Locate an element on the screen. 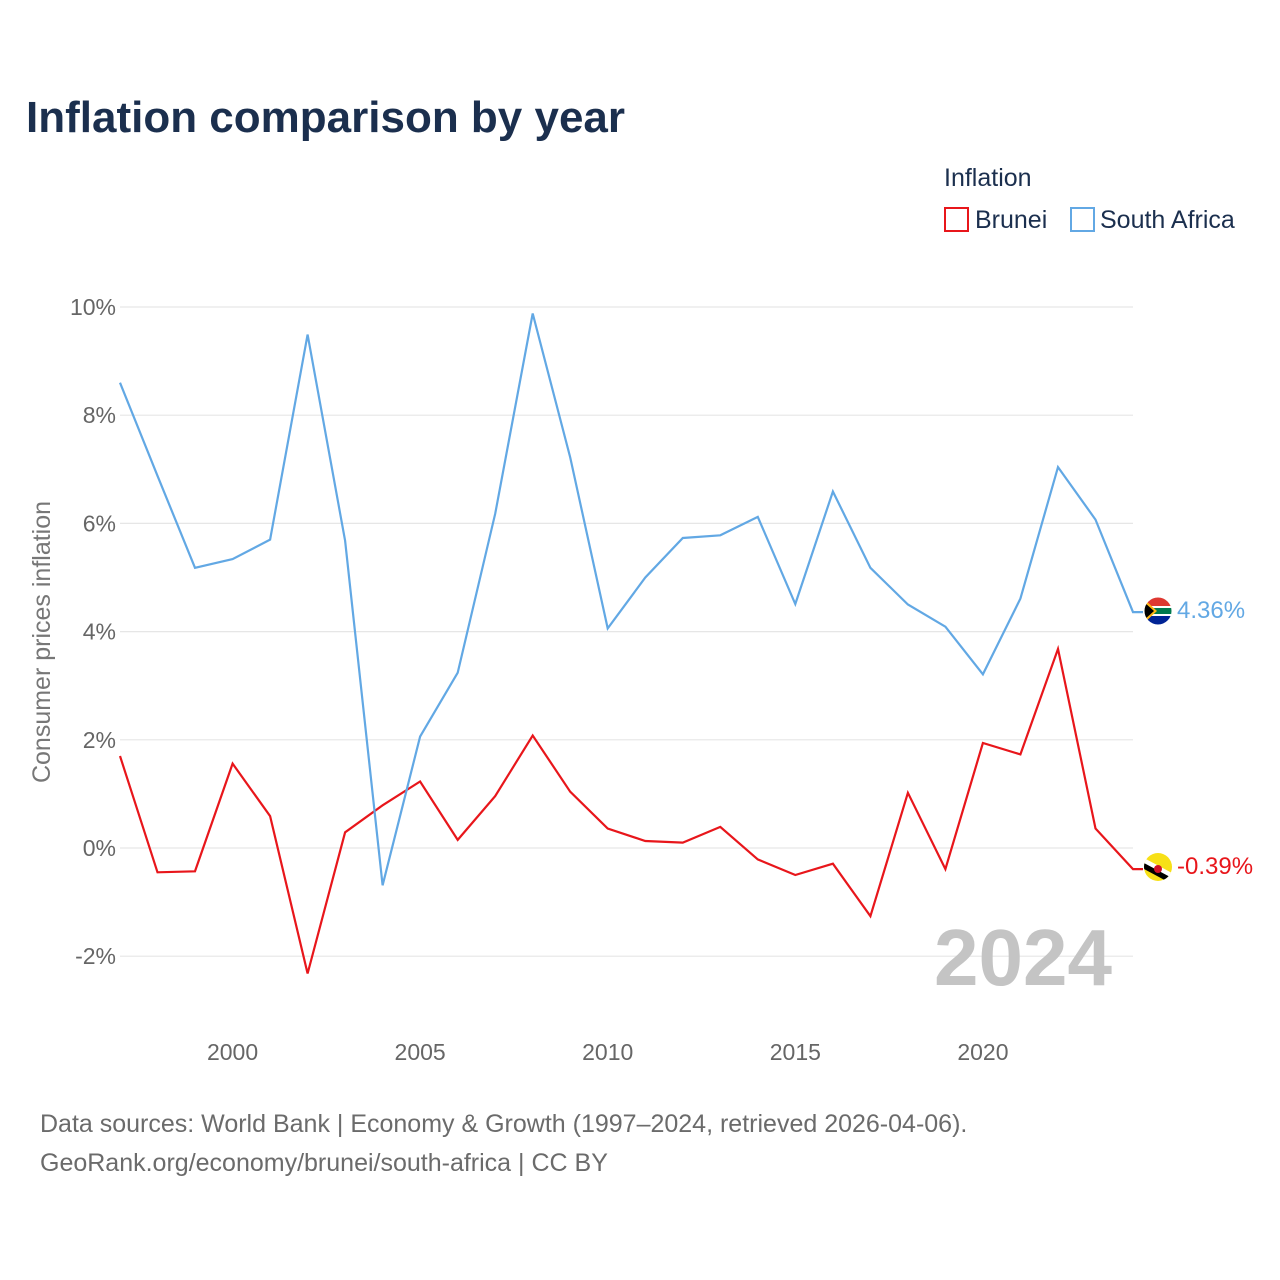 Image resolution: width=1280 pixels, height=1280 pixels. x-tick-label: 2020 is located at coordinates (982, 1052).